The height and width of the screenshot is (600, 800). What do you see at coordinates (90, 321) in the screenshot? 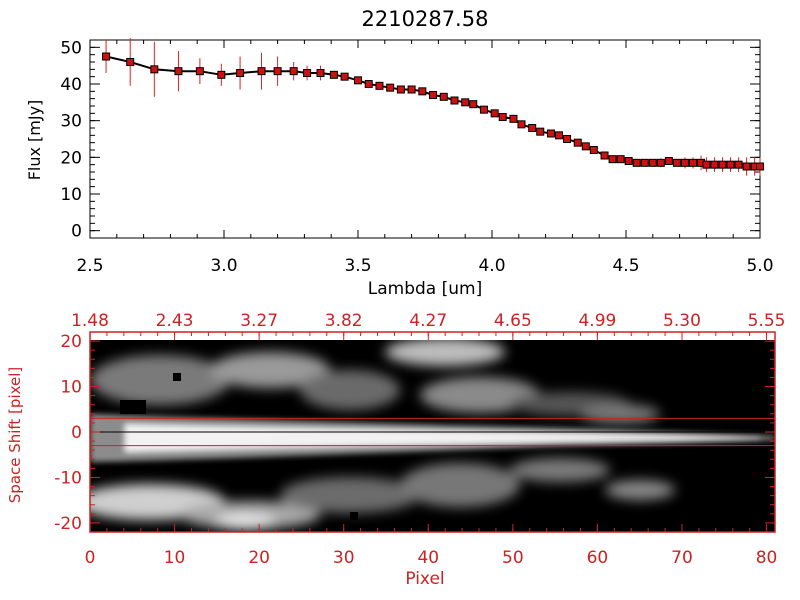
I see `image-wavelength-tick-label: 1.48` at bounding box center [90, 321].